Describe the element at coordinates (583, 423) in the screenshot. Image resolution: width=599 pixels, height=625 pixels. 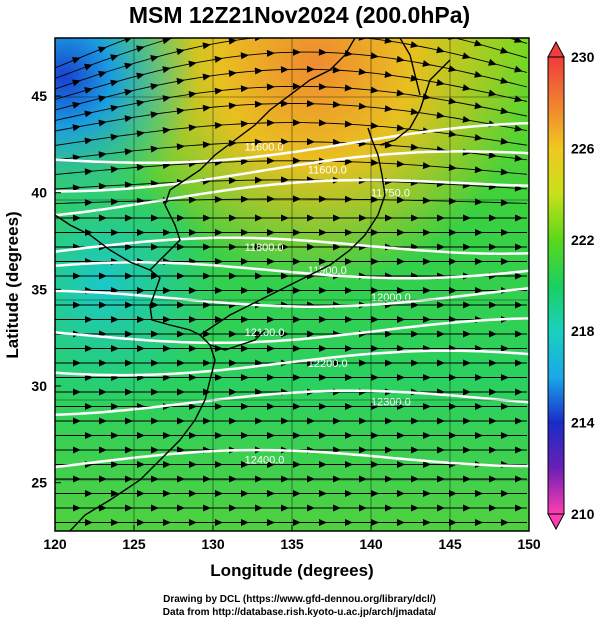
I see `colorbar-tick-label: 214` at that location.